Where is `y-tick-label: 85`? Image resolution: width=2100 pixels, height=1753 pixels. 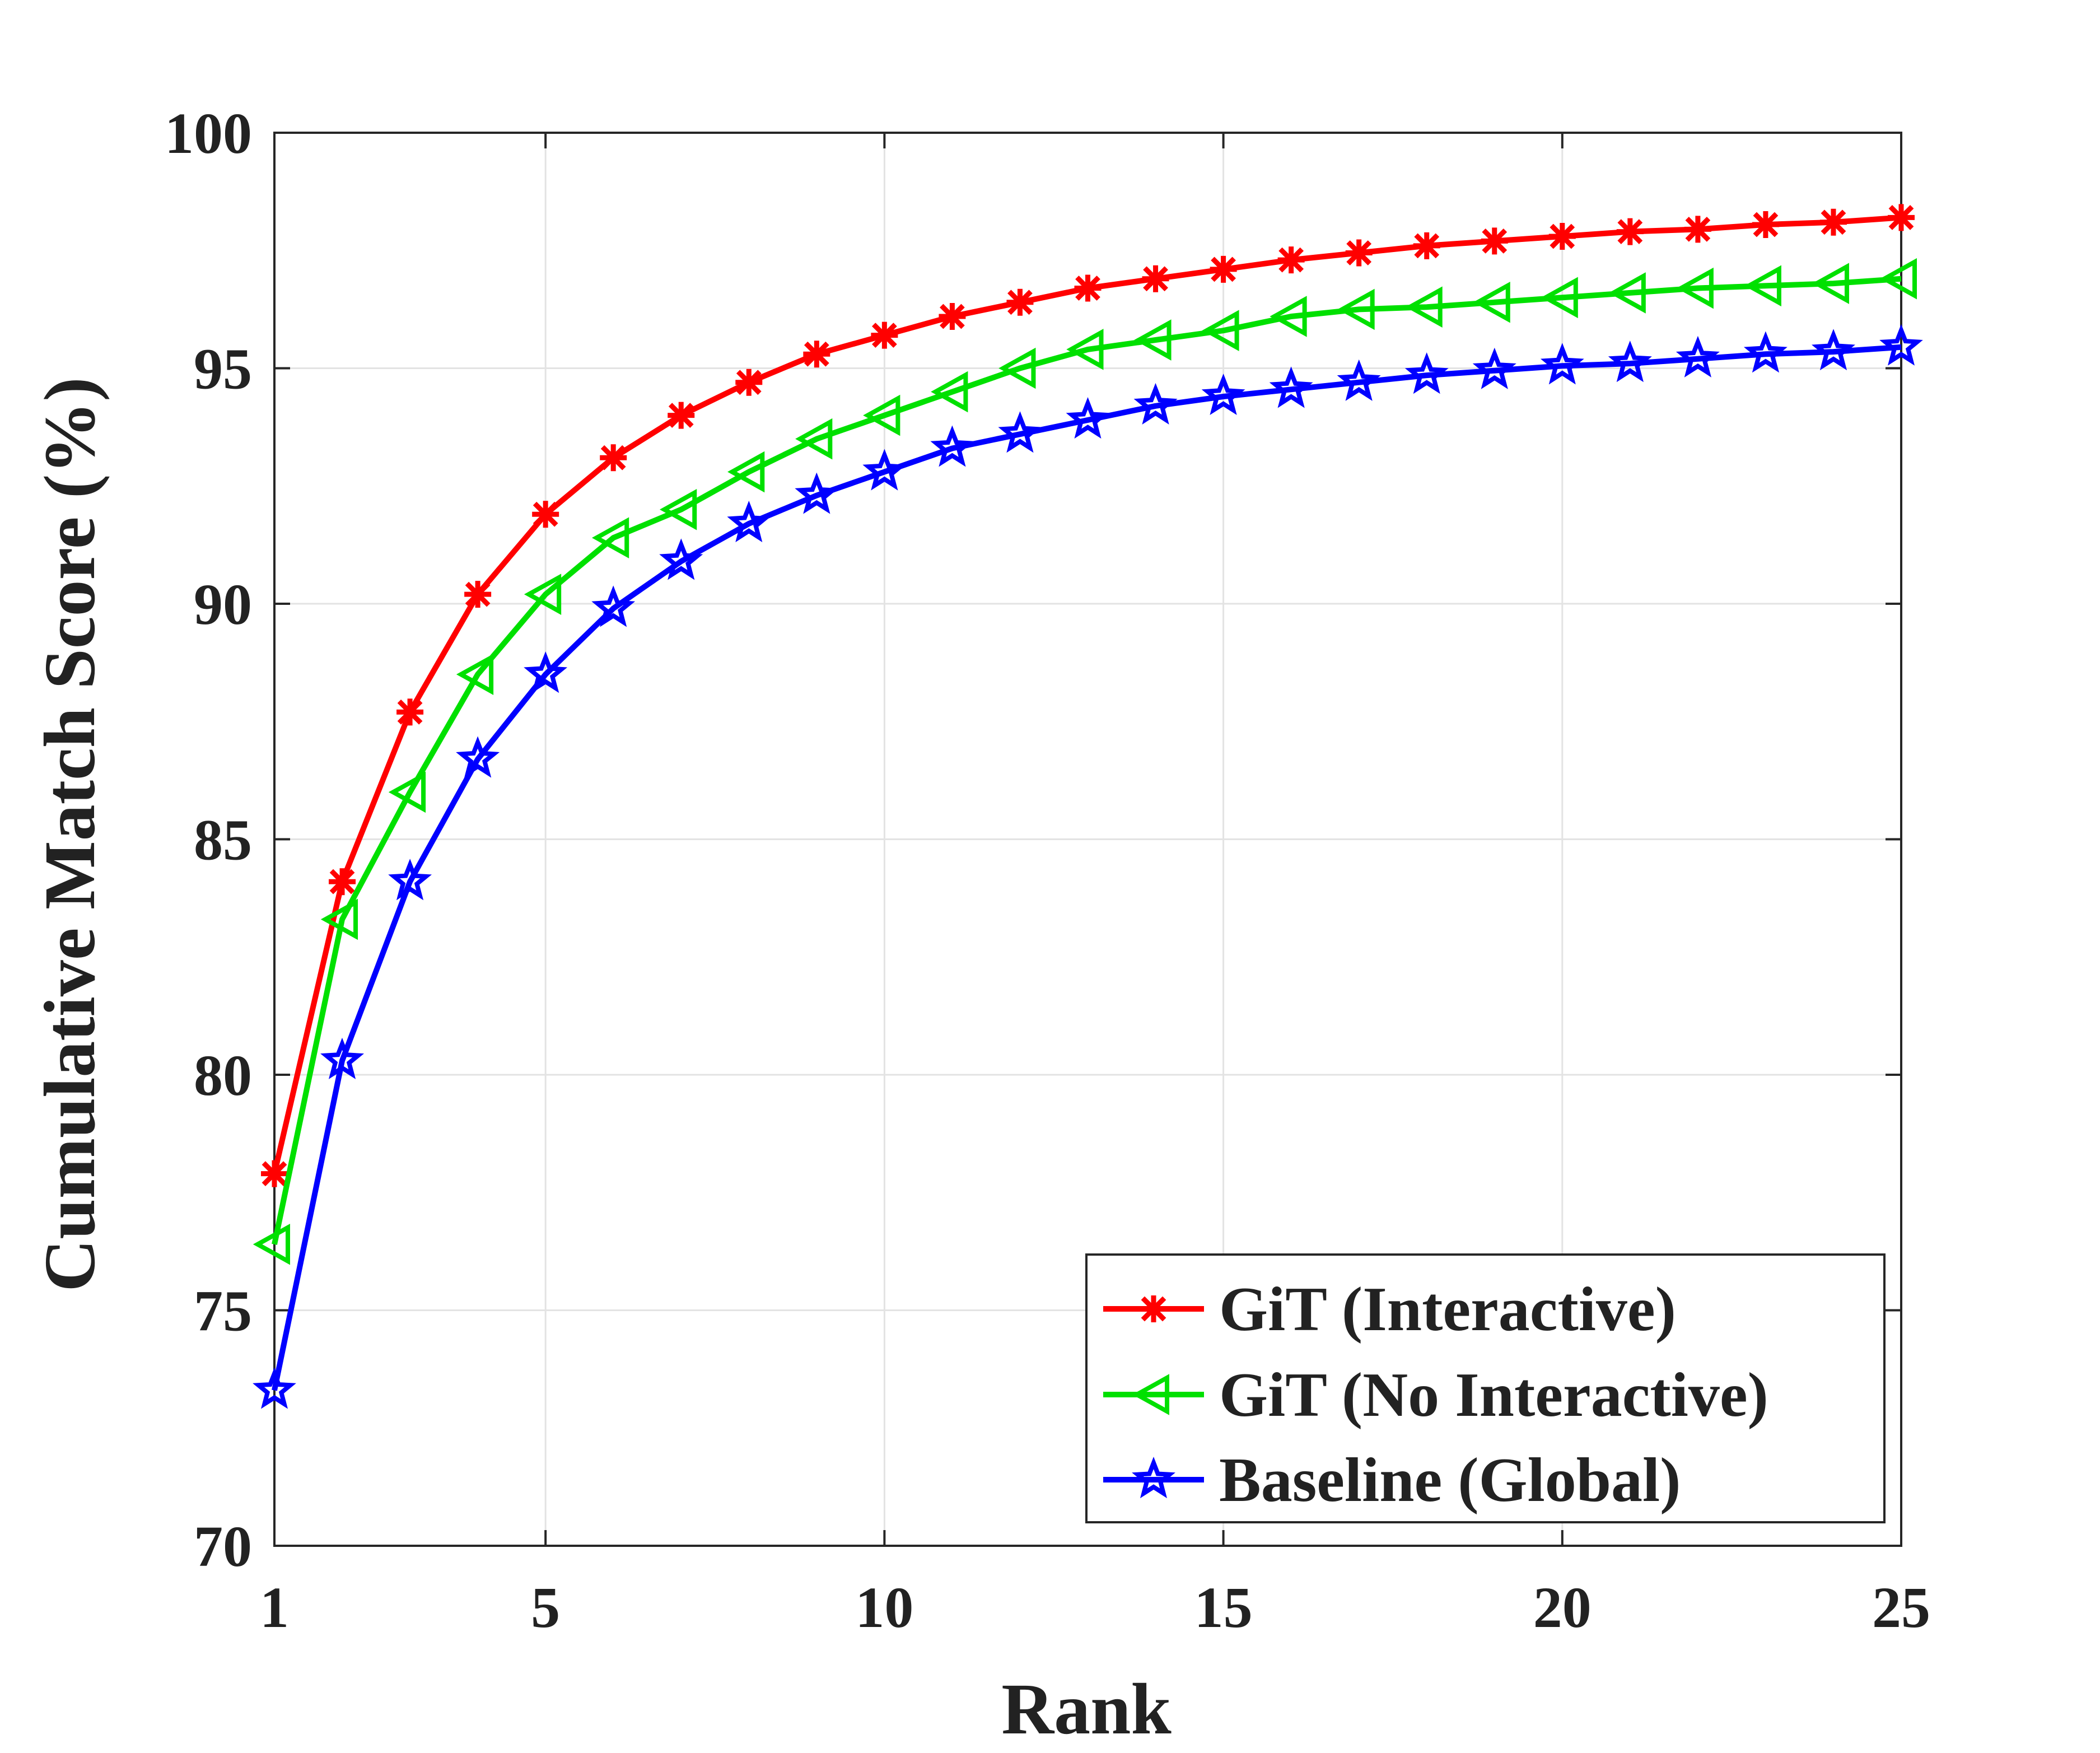 y-tick-label: 85 is located at coordinates (223, 840).